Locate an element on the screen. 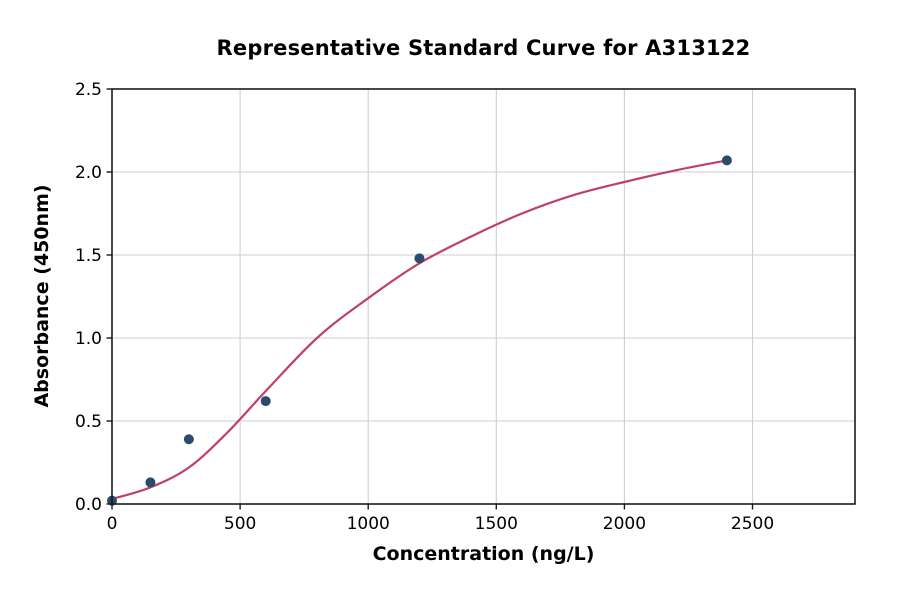  y-tick-label: 1.0 is located at coordinates (88, 339).